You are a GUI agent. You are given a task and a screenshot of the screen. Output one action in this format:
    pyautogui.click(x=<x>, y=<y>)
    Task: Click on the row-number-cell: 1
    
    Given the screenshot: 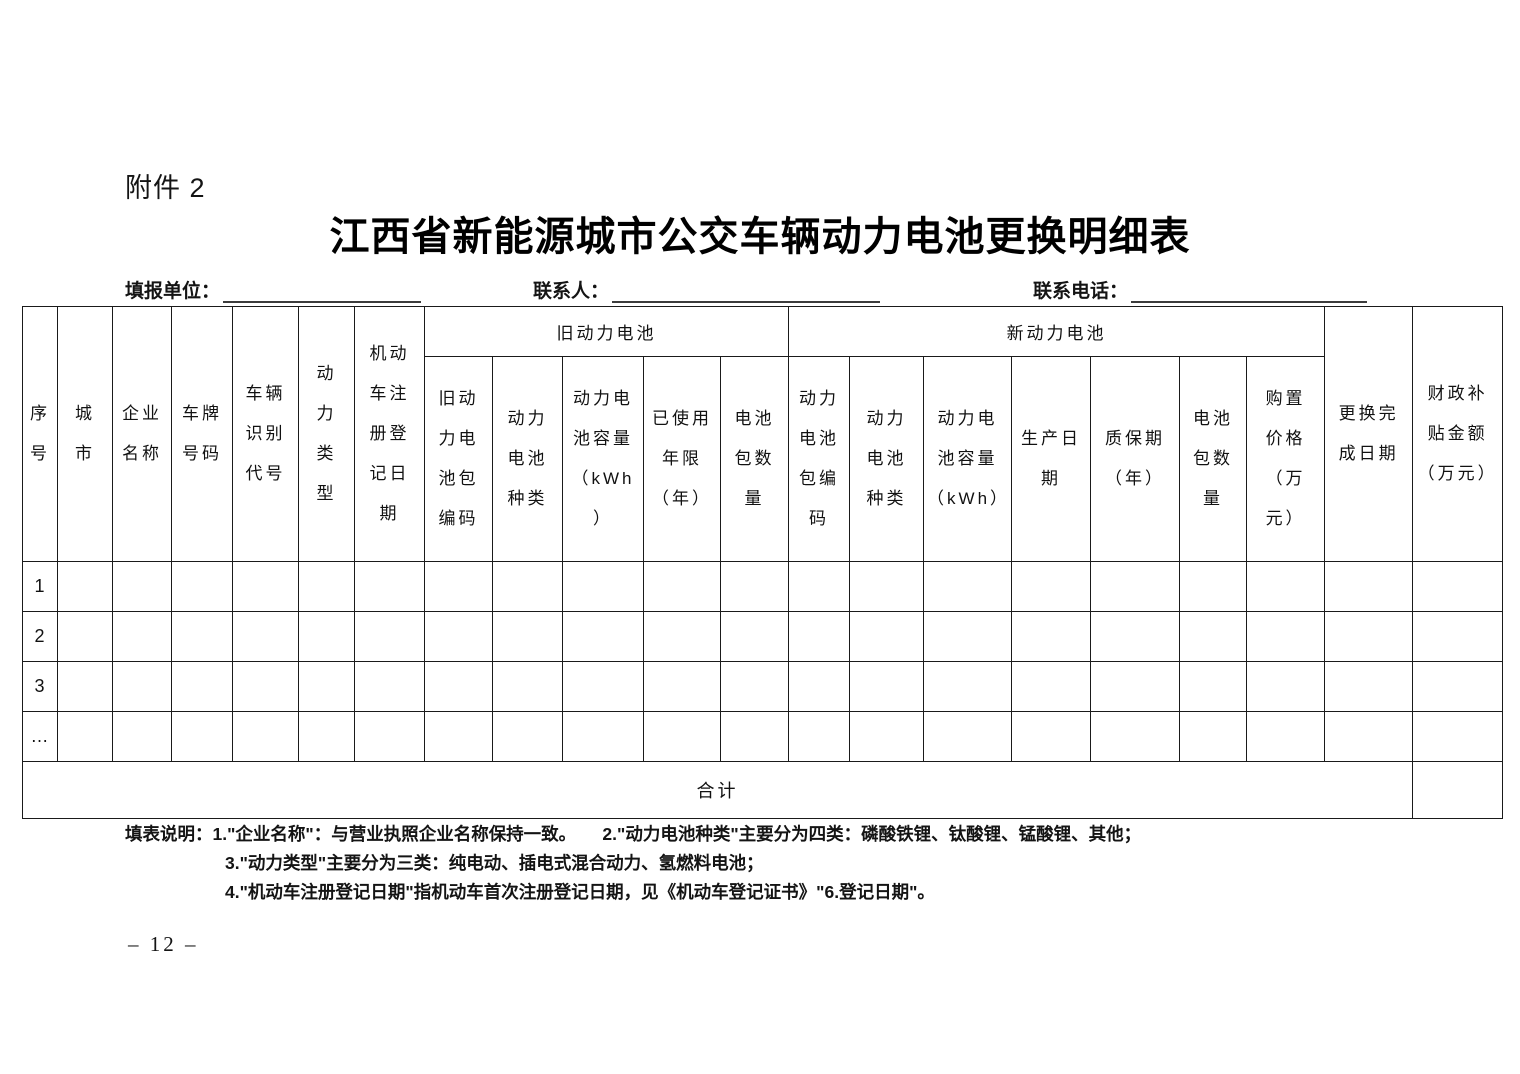 What is the action you would take?
    pyautogui.click(x=40, y=586)
    